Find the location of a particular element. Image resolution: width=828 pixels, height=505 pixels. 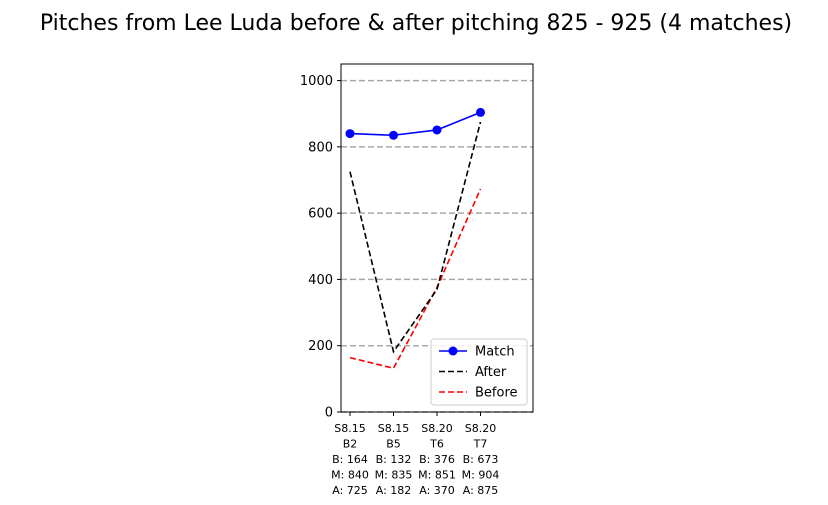

y-tick-label-800: 800 is located at coordinates (320, 147).